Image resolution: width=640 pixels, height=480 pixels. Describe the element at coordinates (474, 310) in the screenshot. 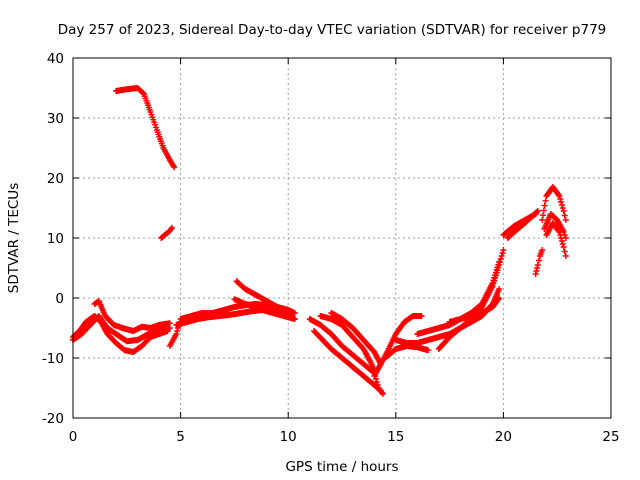

I see `series-track-s` at that location.